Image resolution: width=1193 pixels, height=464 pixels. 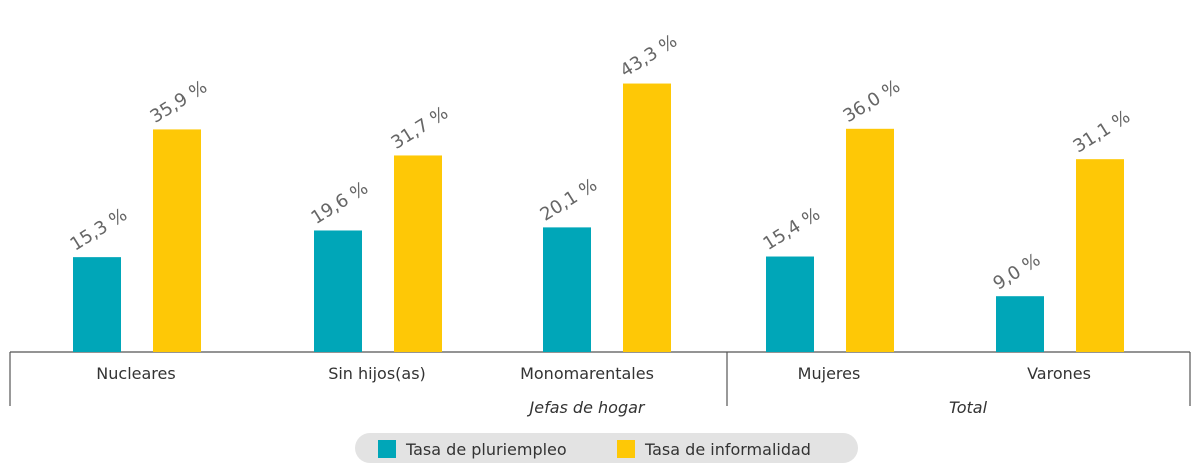 What do you see at coordinates (829, 373) in the screenshot?
I see `x-tick-label: Mujeres` at bounding box center [829, 373].